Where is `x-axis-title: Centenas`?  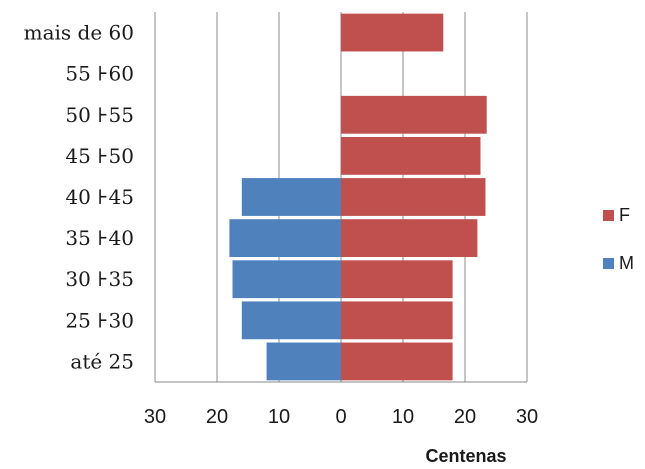 x-axis-title: Centenas is located at coordinates (465, 456).